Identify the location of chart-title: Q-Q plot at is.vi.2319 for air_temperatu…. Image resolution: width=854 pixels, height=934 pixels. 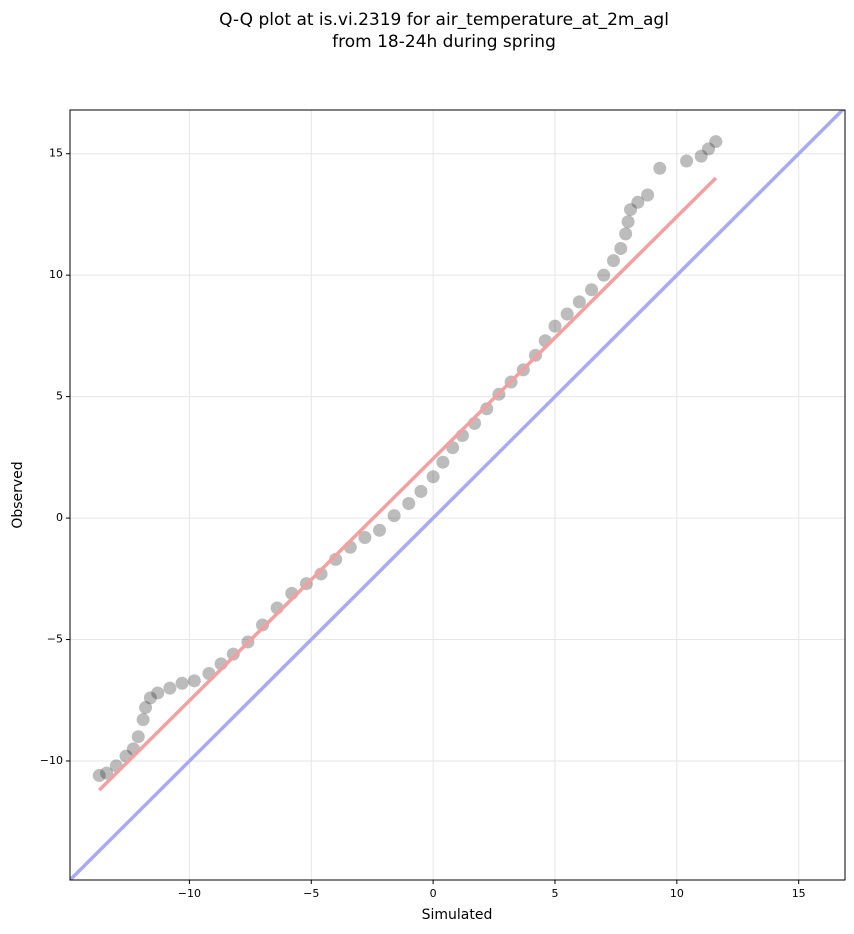
(444, 20).